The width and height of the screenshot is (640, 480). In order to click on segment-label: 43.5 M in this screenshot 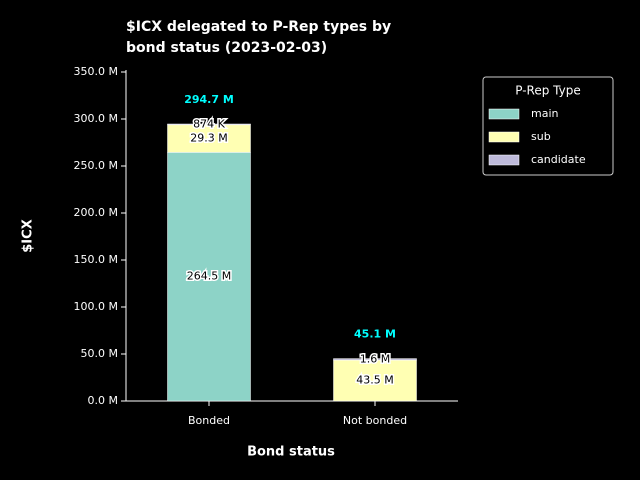, I will do `click(374, 380)`.